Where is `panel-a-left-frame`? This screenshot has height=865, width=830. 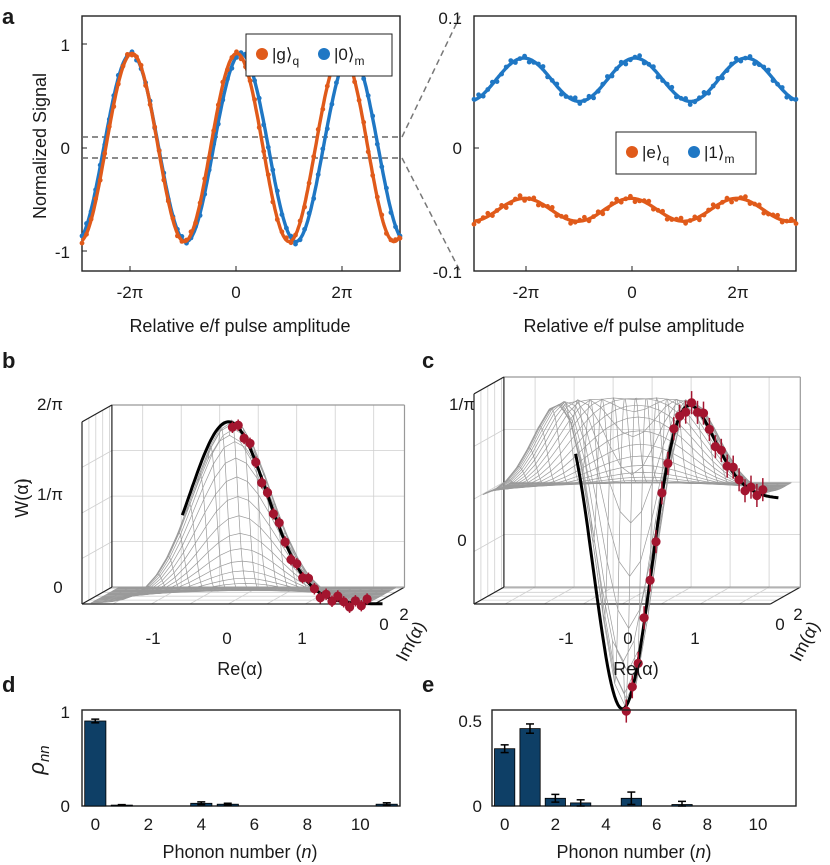
panel-a-left-frame is located at coordinates (241, 143).